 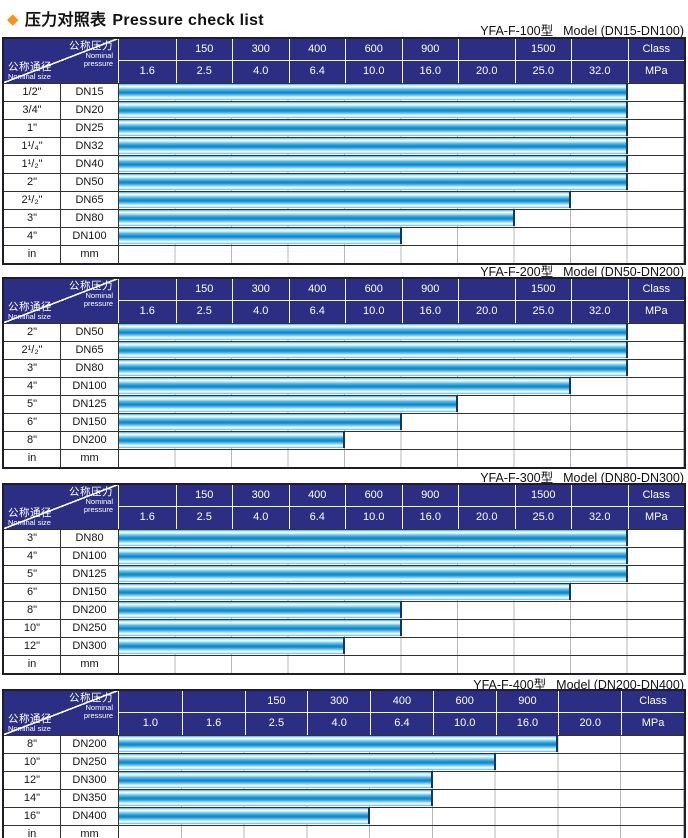 I want to click on inch-size-label: 3", so click(x=32, y=368).